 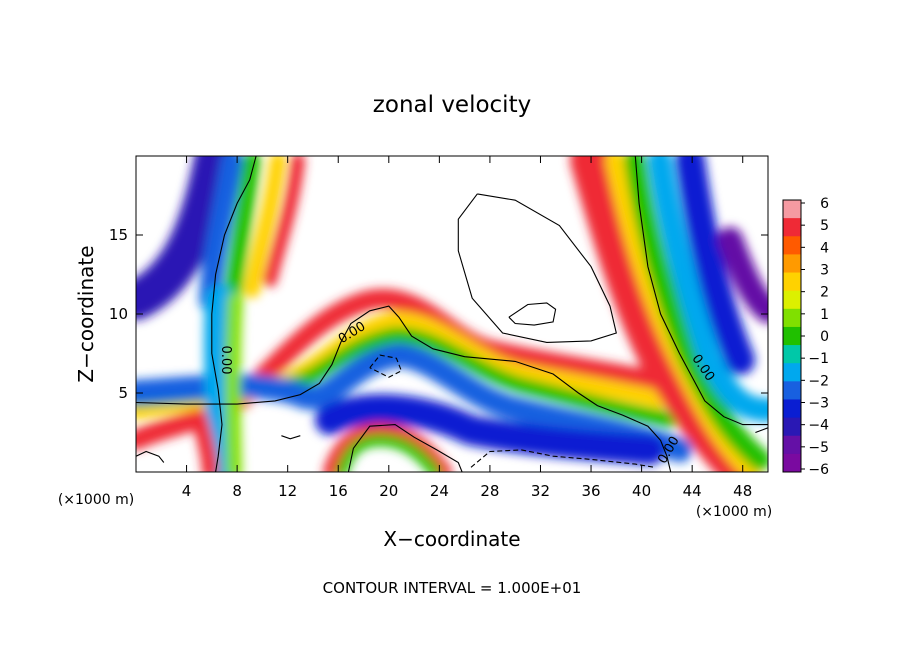 I want to click on x-tick-label: 8, so click(x=237, y=491).